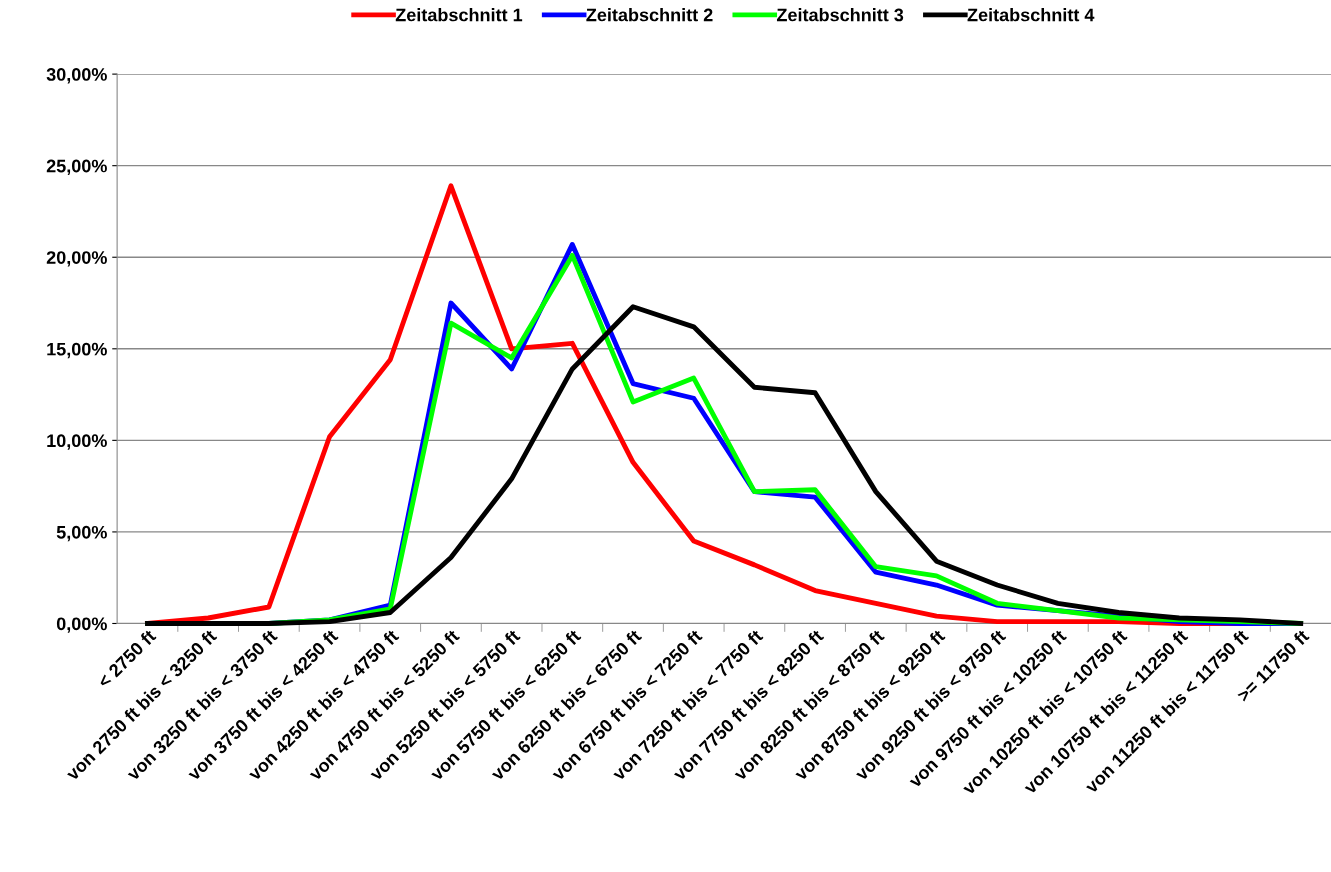 This screenshot has height=872, width=1331. Describe the element at coordinates (81, 533) in the screenshot. I see `y-tick-label: 5,00%` at that location.